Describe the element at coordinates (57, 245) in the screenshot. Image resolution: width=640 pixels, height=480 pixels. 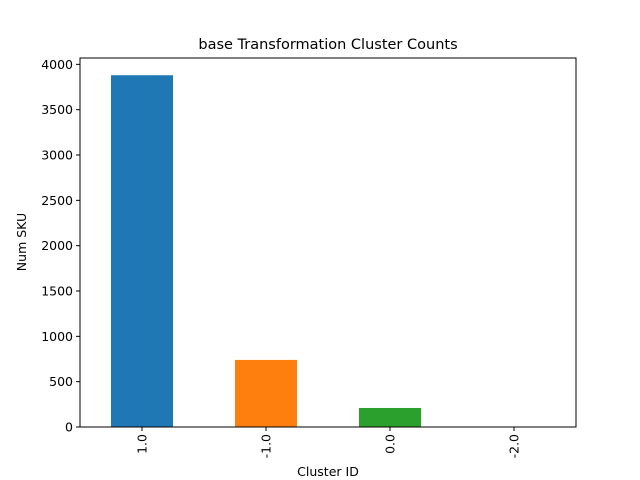
I see `y-tick-label: 2000` at that location.